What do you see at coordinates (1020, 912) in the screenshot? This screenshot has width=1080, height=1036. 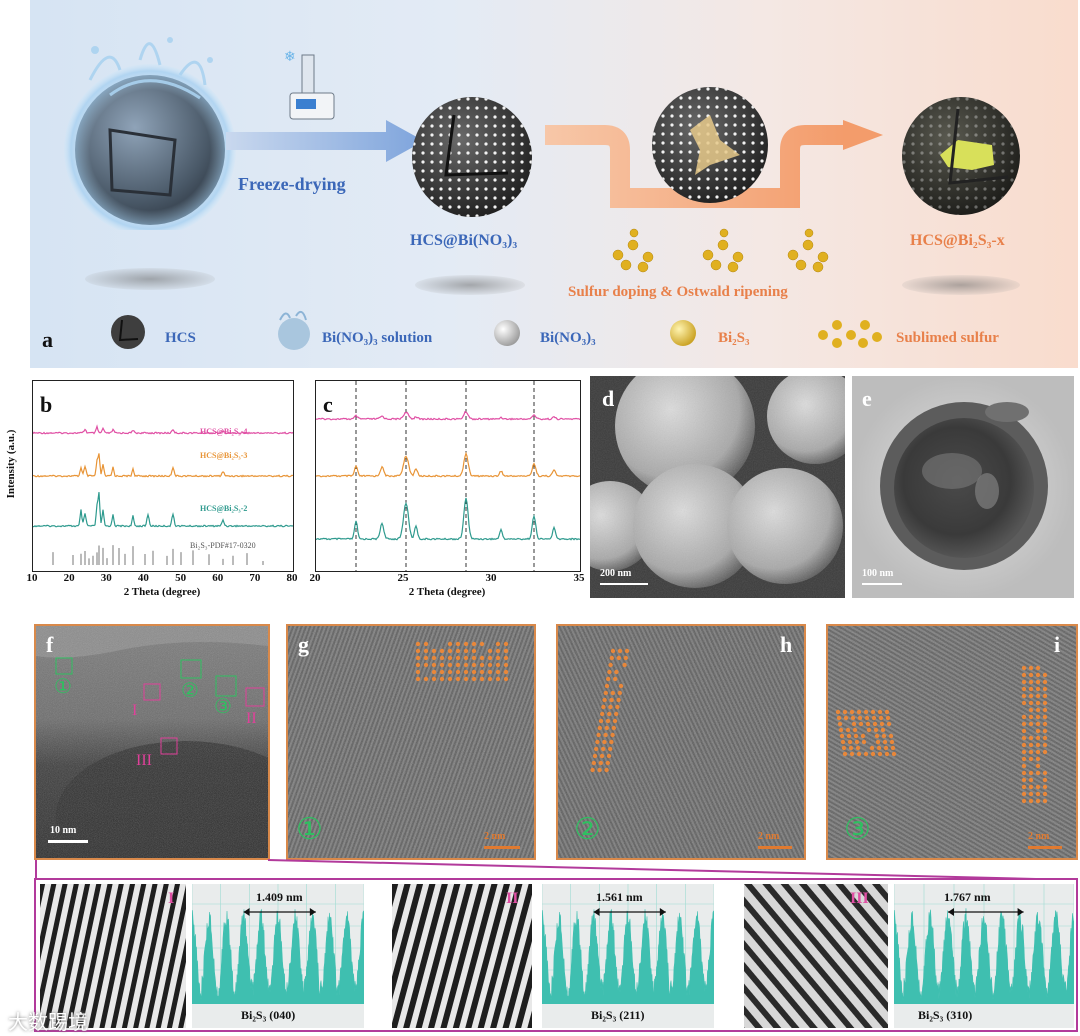 I see `arrow-head-right` at bounding box center [1020, 912].